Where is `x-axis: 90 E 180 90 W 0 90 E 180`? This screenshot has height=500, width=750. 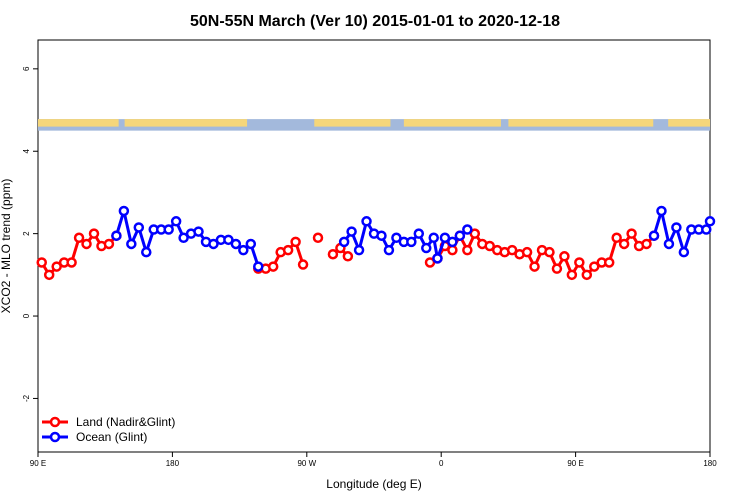 x-axis: 90 E 180 90 W 0 90 E 180 is located at coordinates (373, 460).